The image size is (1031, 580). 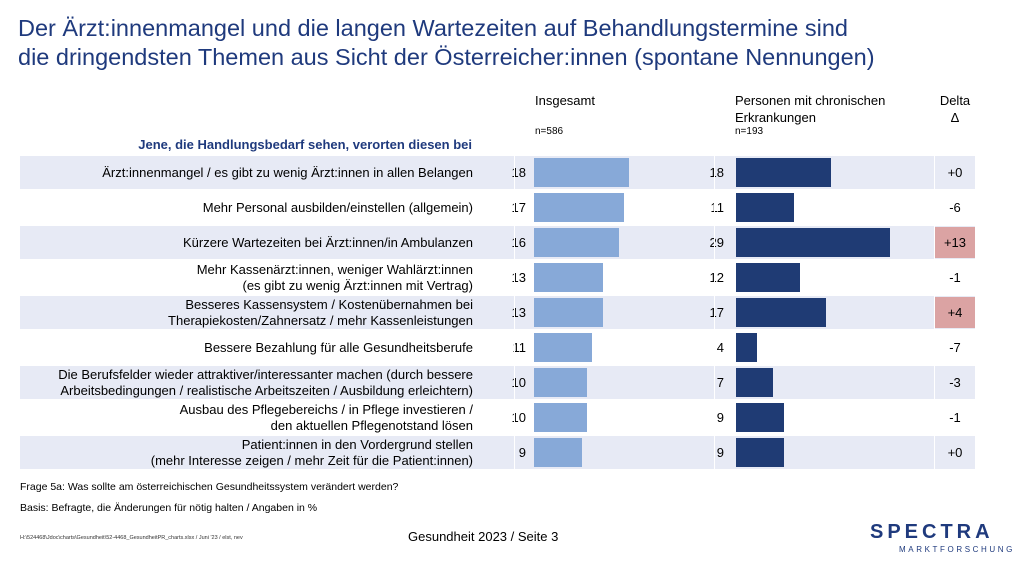 What do you see at coordinates (720, 382) in the screenshot?
I see `value-label-chronic: 7` at bounding box center [720, 382].